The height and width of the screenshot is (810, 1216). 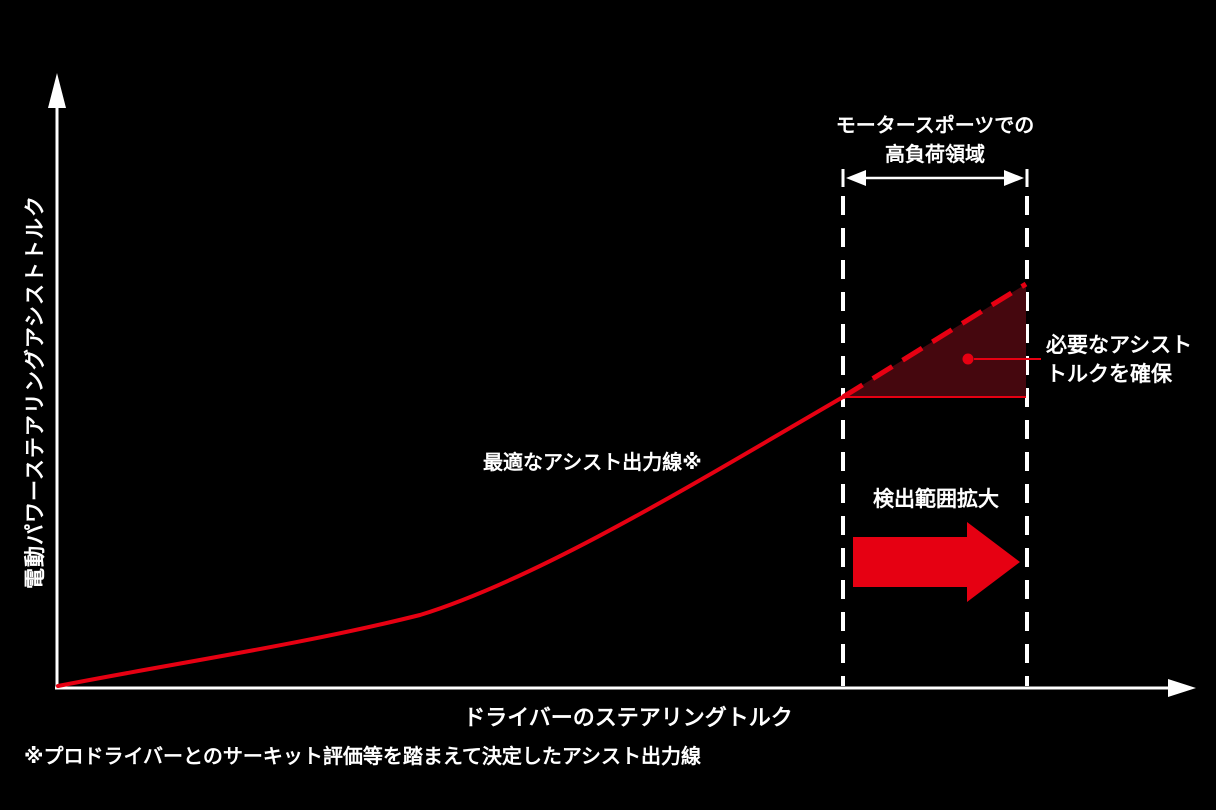 I want to click on footnote: ※プロドライバーとのサーキット評価等を踏まえて決定したアシスト出力線, so click(x=363, y=757).